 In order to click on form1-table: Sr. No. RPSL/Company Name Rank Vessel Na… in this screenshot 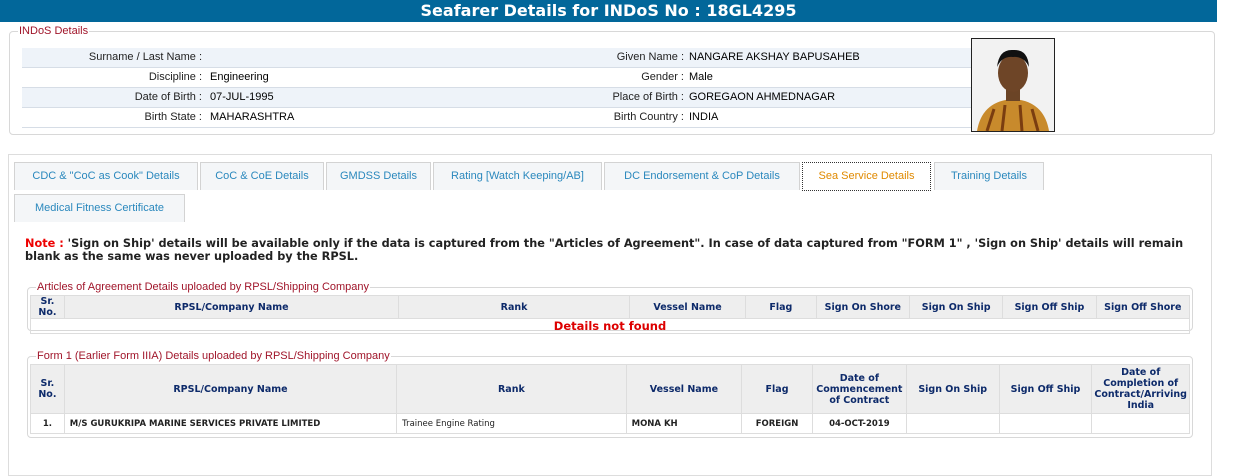, I will do `click(610, 399)`.